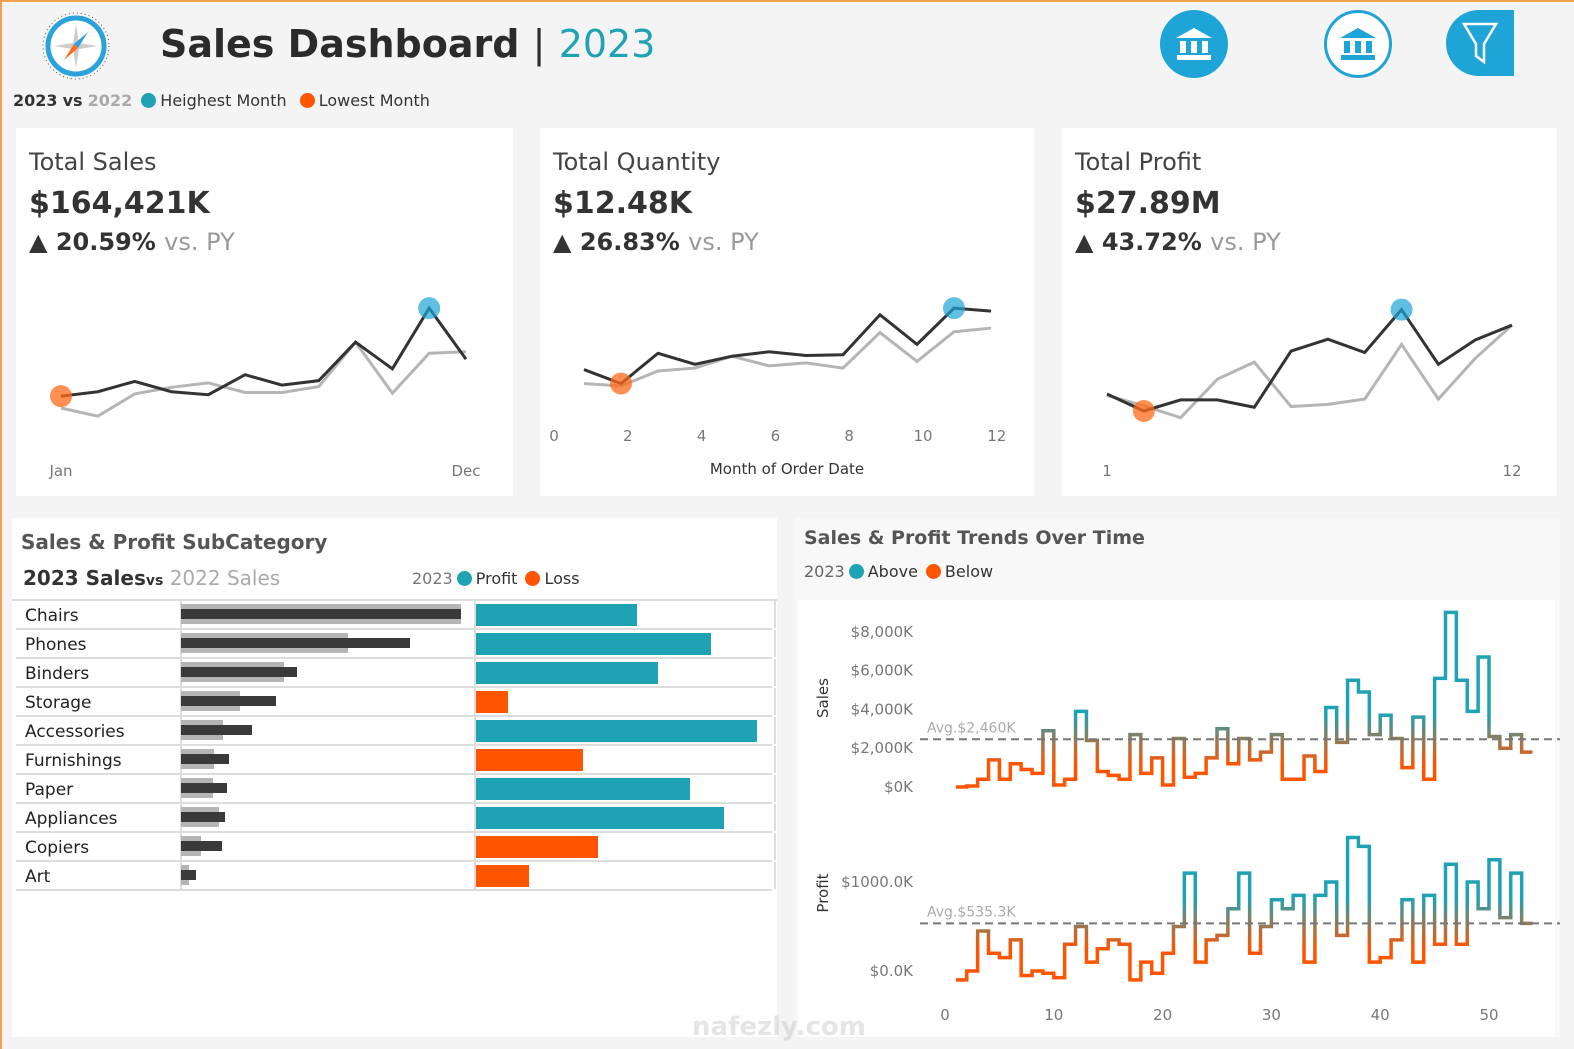  Describe the element at coordinates (75, 732) in the screenshot. I see `subcategory-label: Accessories` at that location.